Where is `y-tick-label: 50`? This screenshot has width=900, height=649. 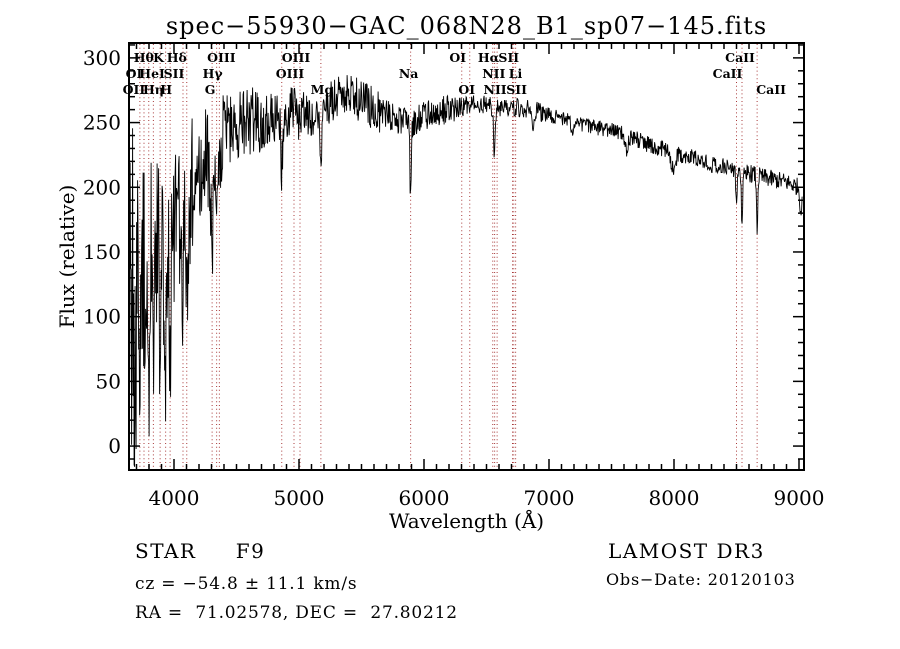 y-tick-label: 50 is located at coordinates (108, 381).